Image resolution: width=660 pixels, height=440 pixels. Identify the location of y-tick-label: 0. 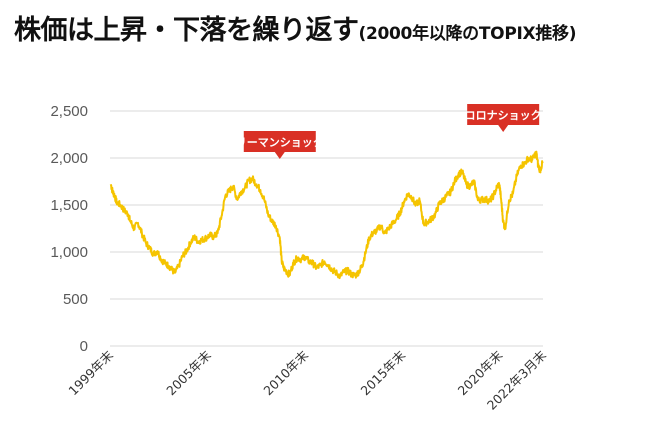
(84, 346).